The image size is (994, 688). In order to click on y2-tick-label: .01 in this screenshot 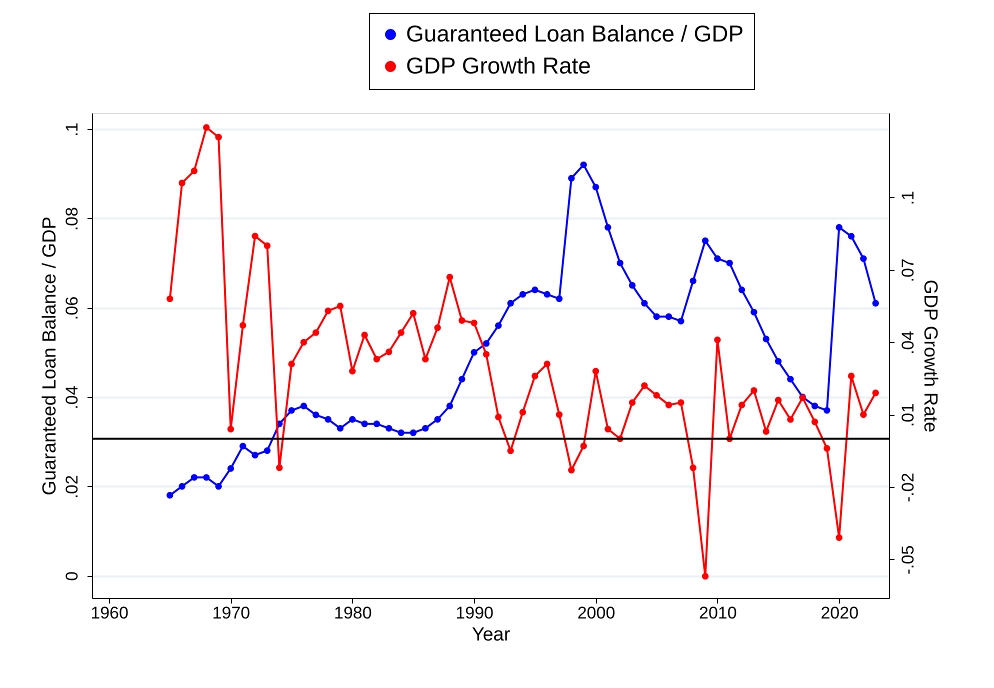, I will do `click(908, 415)`.